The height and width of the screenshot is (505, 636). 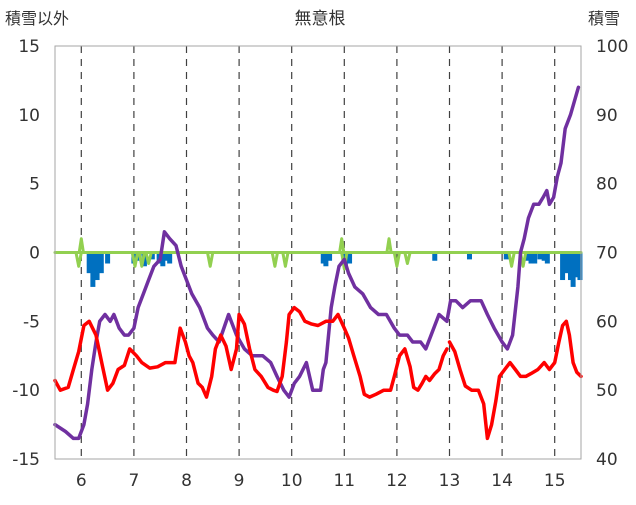 What do you see at coordinates (397, 481) in the screenshot?
I see `x-tick-label: 12` at bounding box center [397, 481].